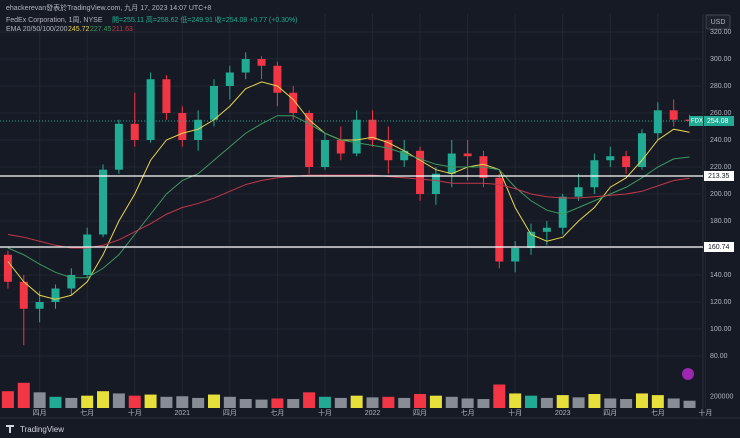 The image size is (740, 438). Describe the element at coordinates (721, 32) in the screenshot. I see `y-tick-label: 320.00` at that location.